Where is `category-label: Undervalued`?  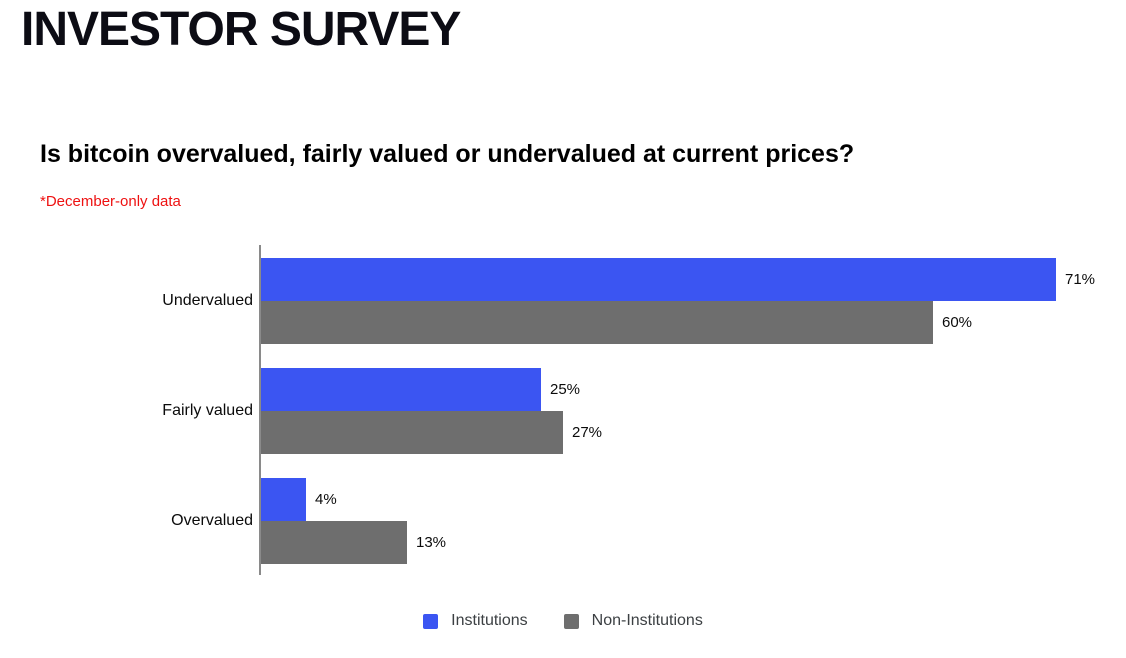
category-label: Undervalued is located at coordinates (207, 300).